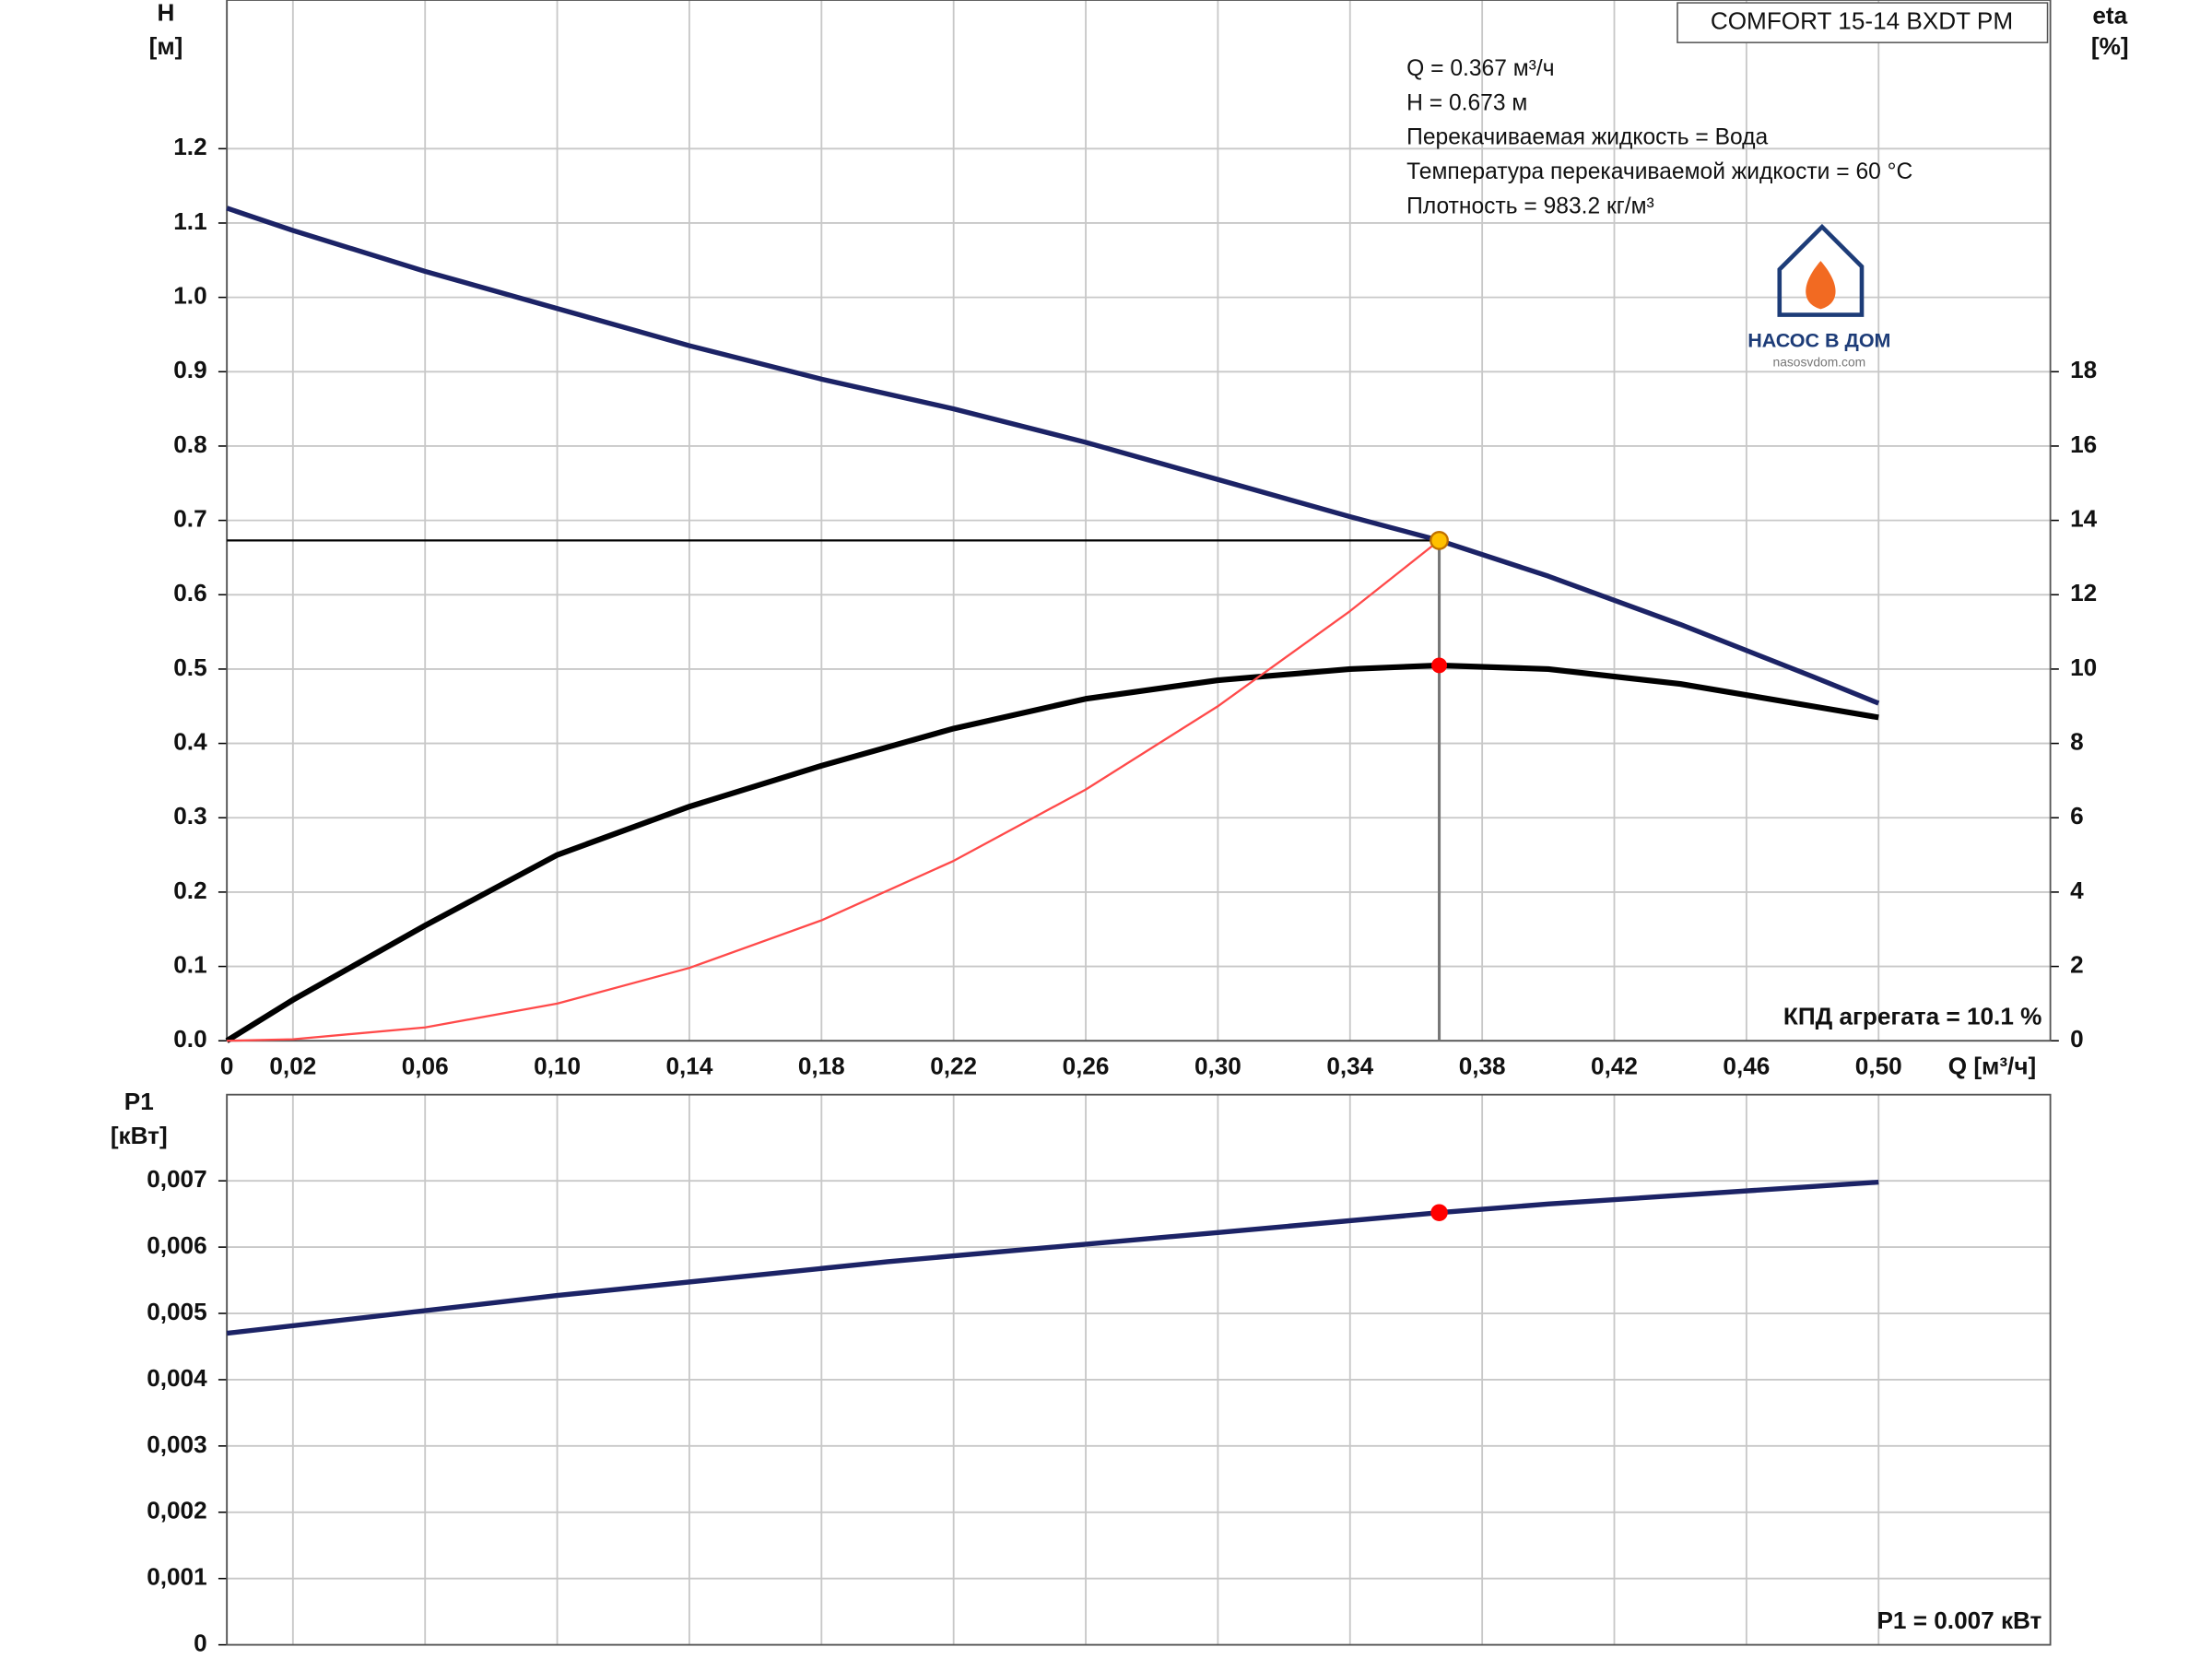 This screenshot has height=1659, width=2212. What do you see at coordinates (2077, 741) in the screenshot?
I see `y2-tick-label: 8` at bounding box center [2077, 741].